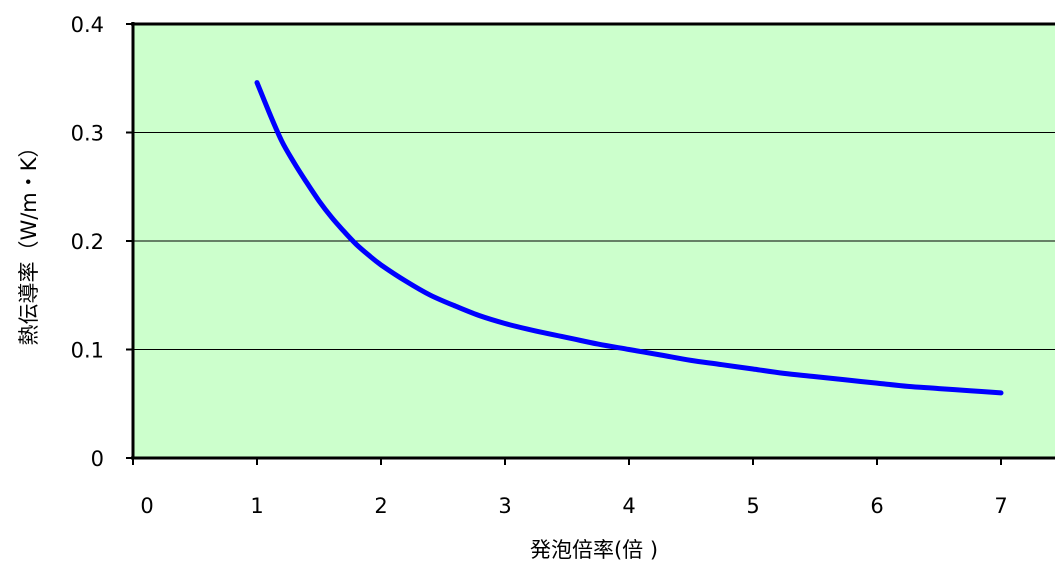 The image size is (1055, 564). Describe the element at coordinates (146, 506) in the screenshot. I see `x-tick-label: 0` at that location.